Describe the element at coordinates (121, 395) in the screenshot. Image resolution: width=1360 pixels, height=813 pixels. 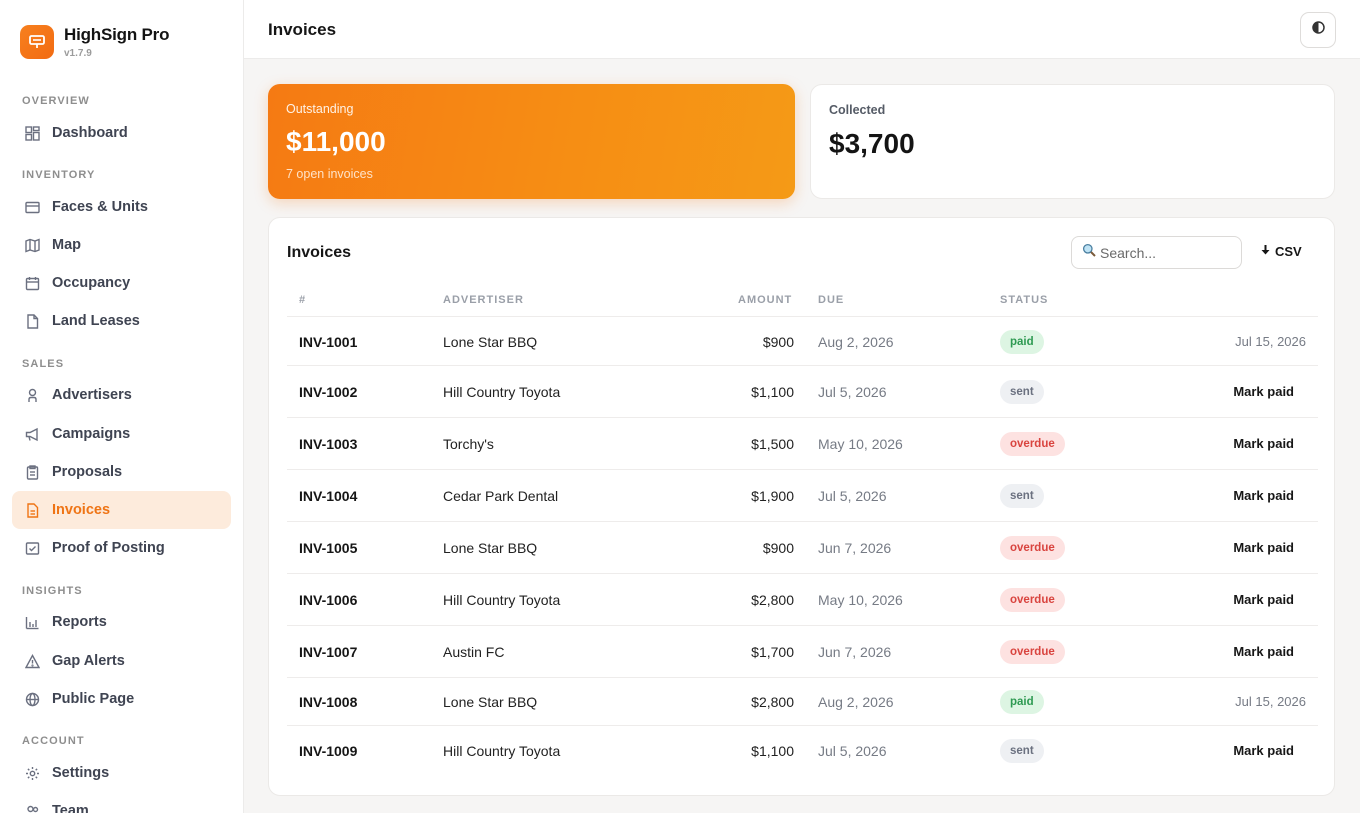
I see `sidebar-item-advertisers: Advertisers` at that location.